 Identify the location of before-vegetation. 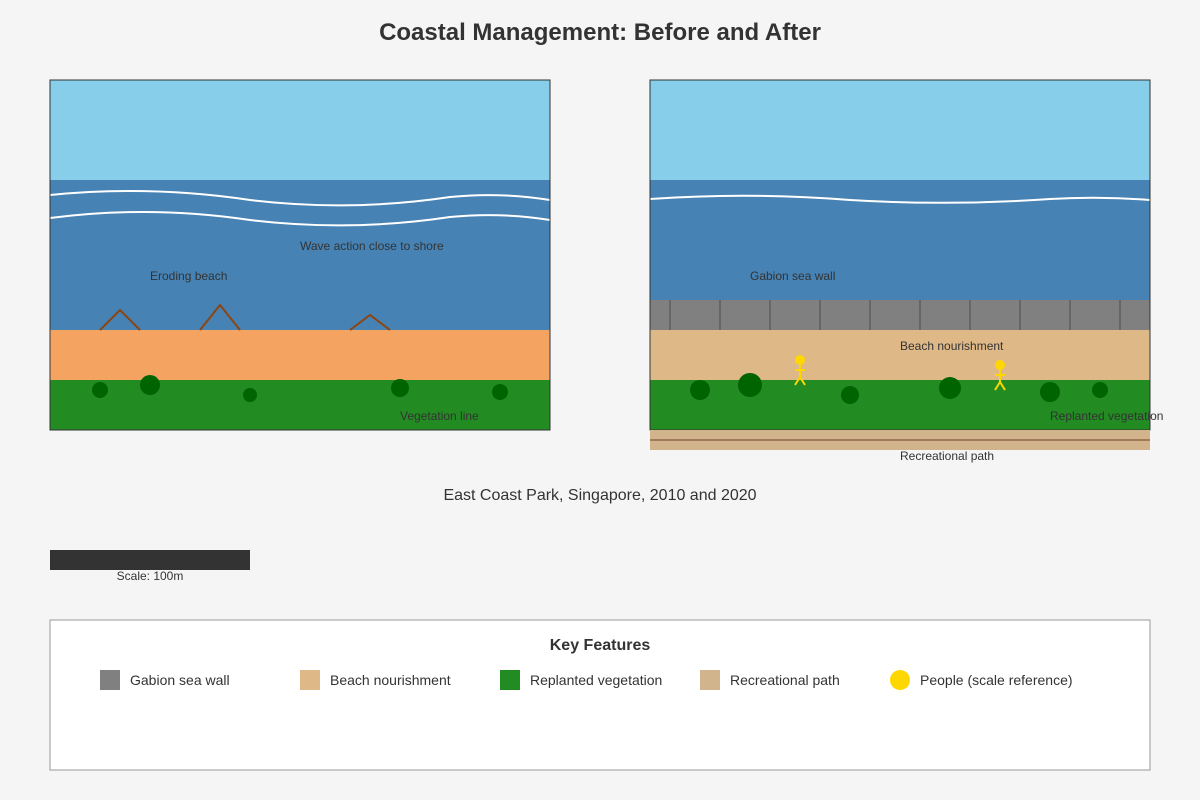
(300, 405).